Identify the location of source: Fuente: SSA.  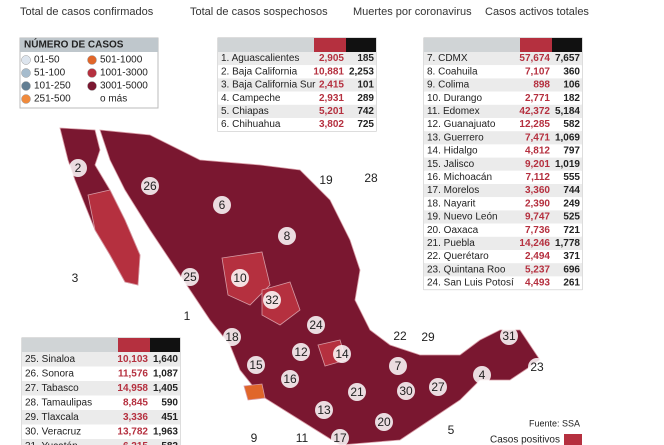
(554, 423).